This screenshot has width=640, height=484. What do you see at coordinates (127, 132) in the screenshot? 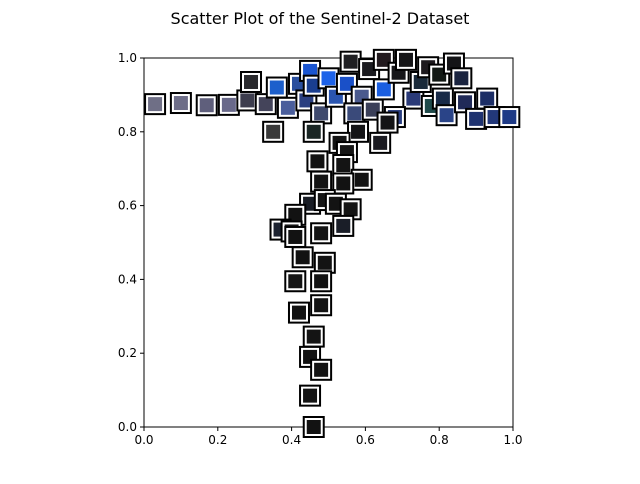
I see `y-tick-label: 0.8` at bounding box center [127, 132].